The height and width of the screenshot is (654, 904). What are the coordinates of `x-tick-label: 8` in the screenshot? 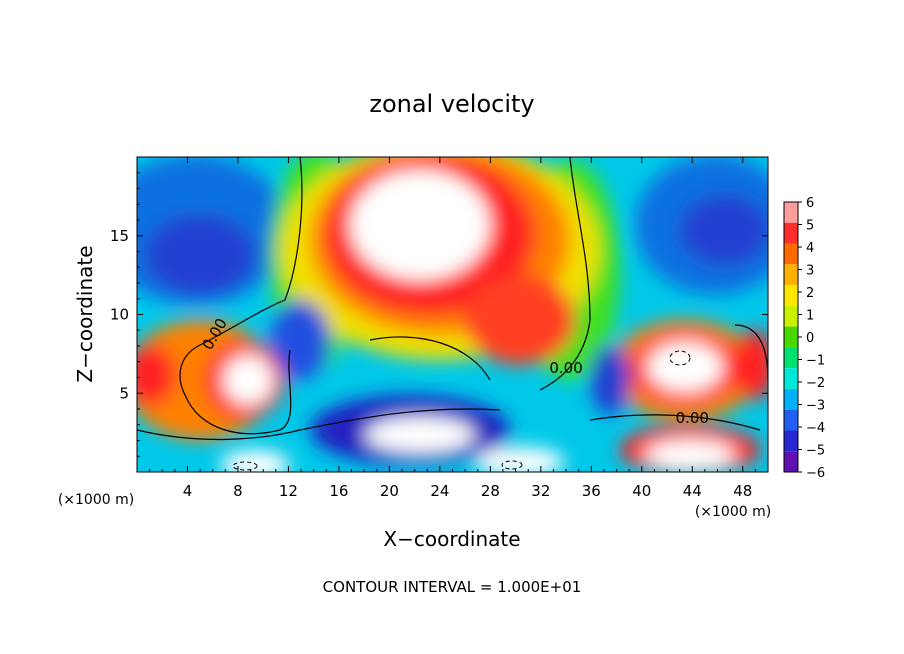 It's located at (238, 491).